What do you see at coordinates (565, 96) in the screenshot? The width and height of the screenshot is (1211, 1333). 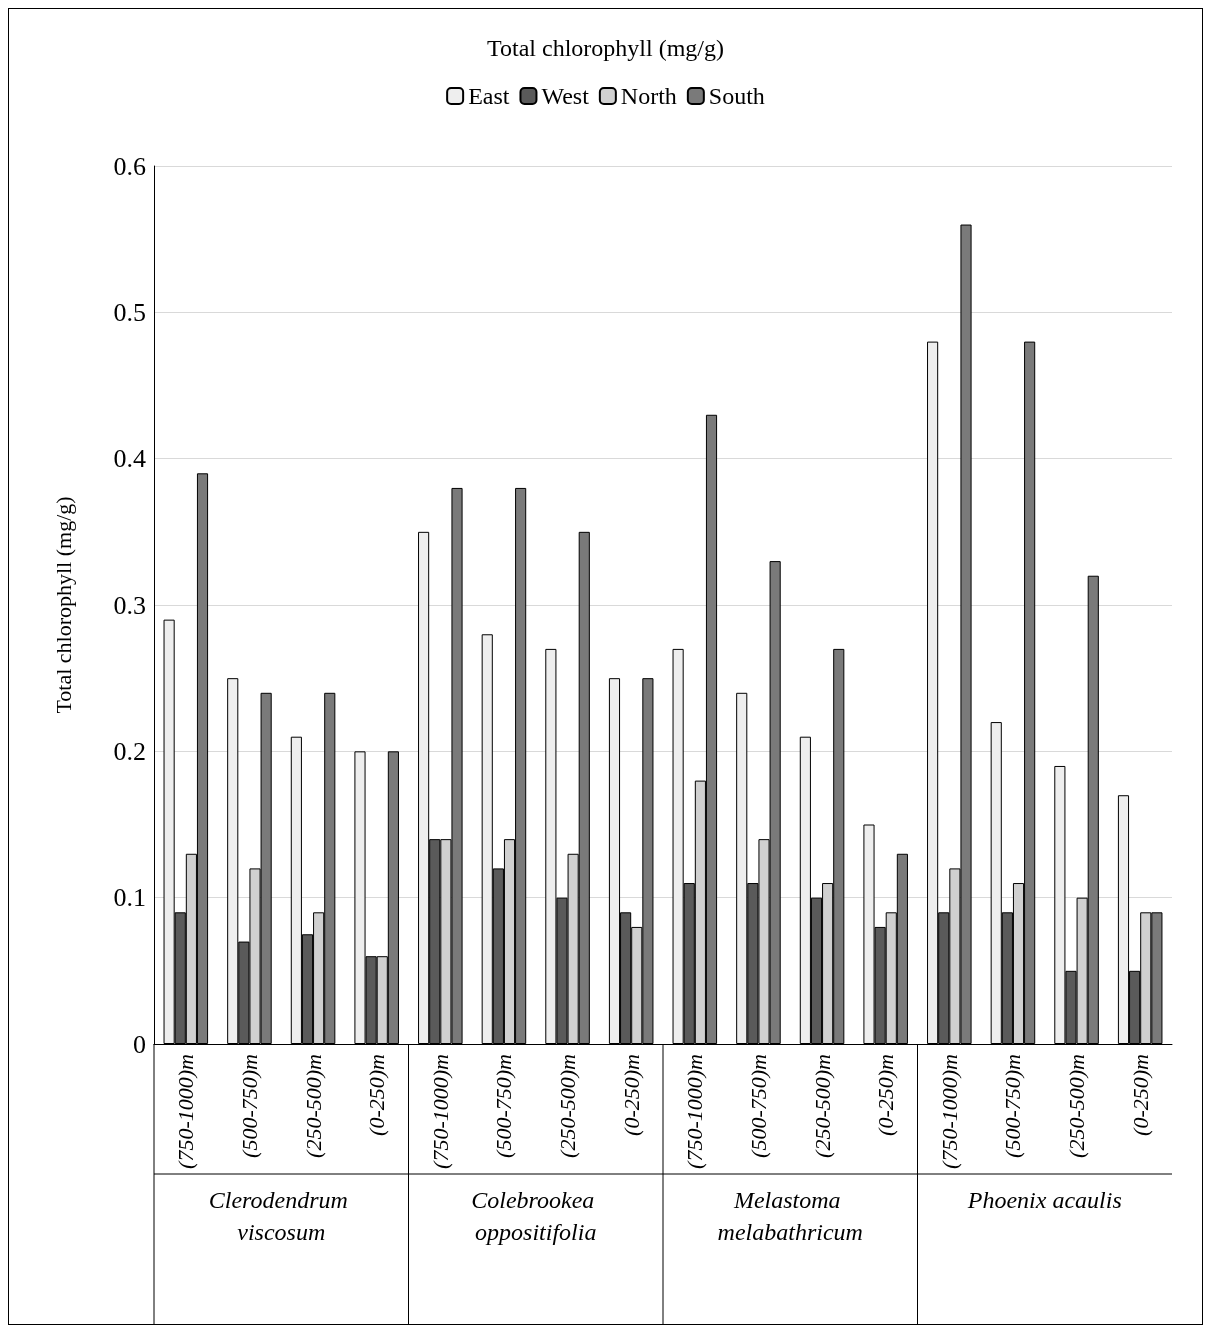 I see `legend-label: West` at bounding box center [565, 96].